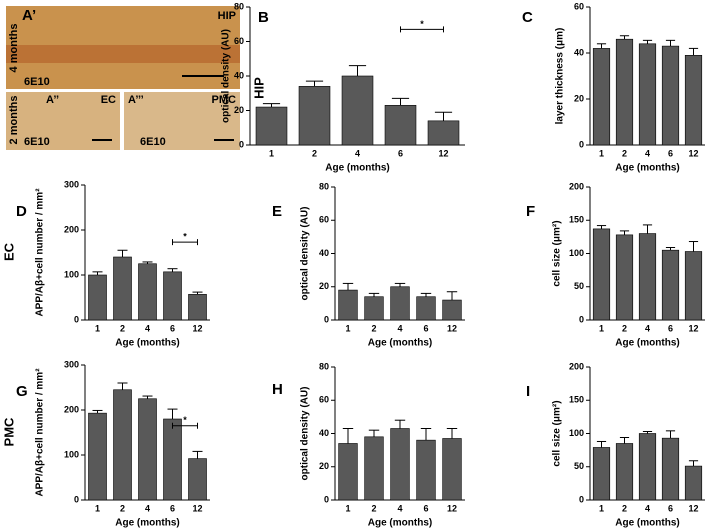 The image size is (713, 532). I want to click on image-region: EC, so click(108, 100).